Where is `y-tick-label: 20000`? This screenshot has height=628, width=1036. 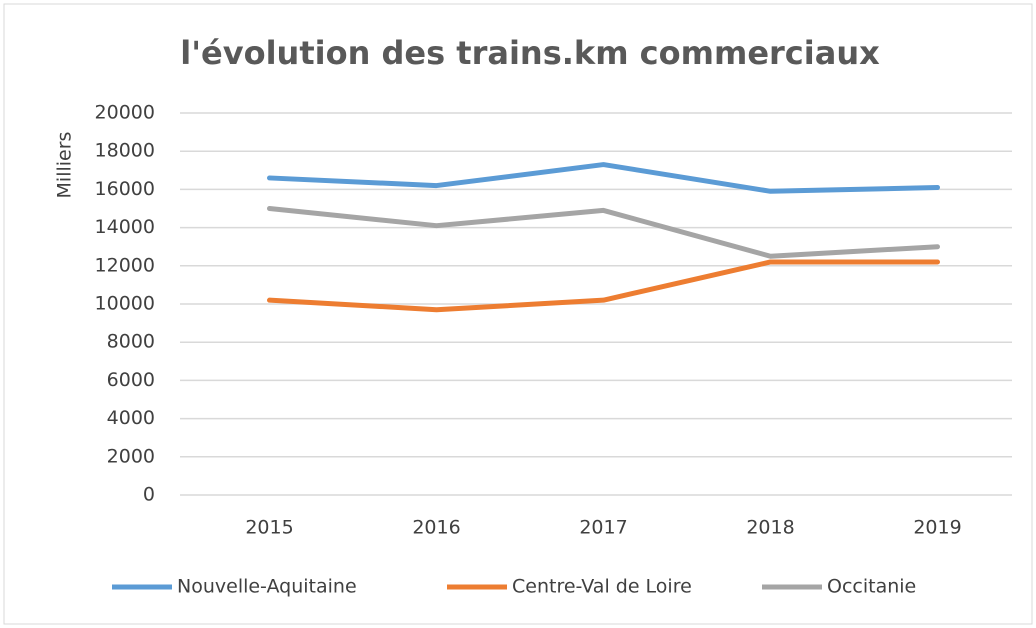
y-tick-label: 20000 is located at coordinates (125, 113).